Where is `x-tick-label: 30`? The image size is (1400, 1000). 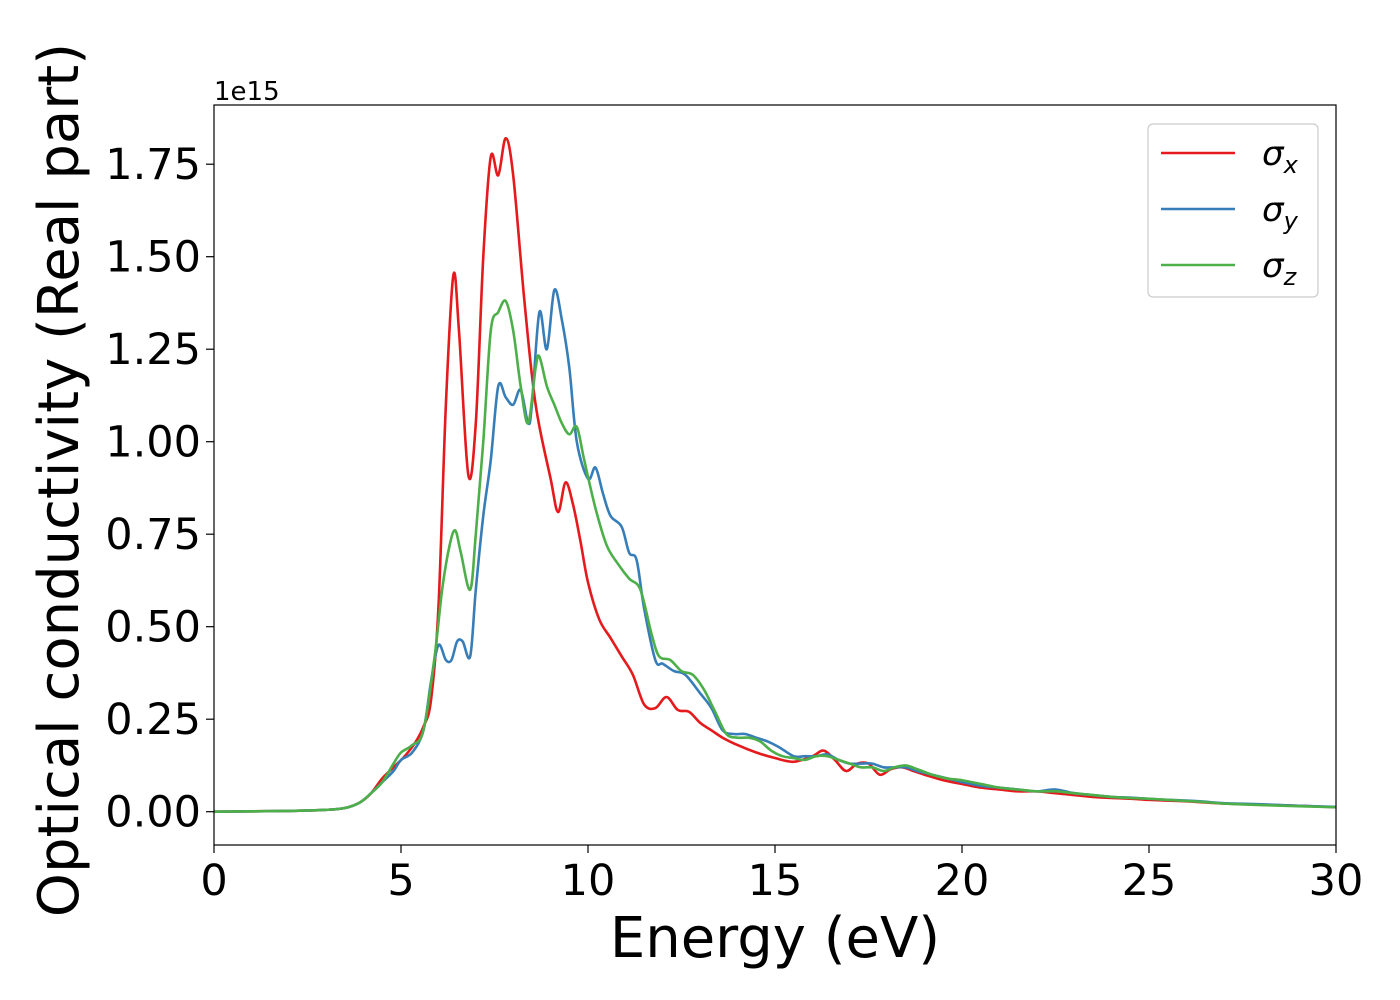
x-tick-label: 30 is located at coordinates (1336, 881).